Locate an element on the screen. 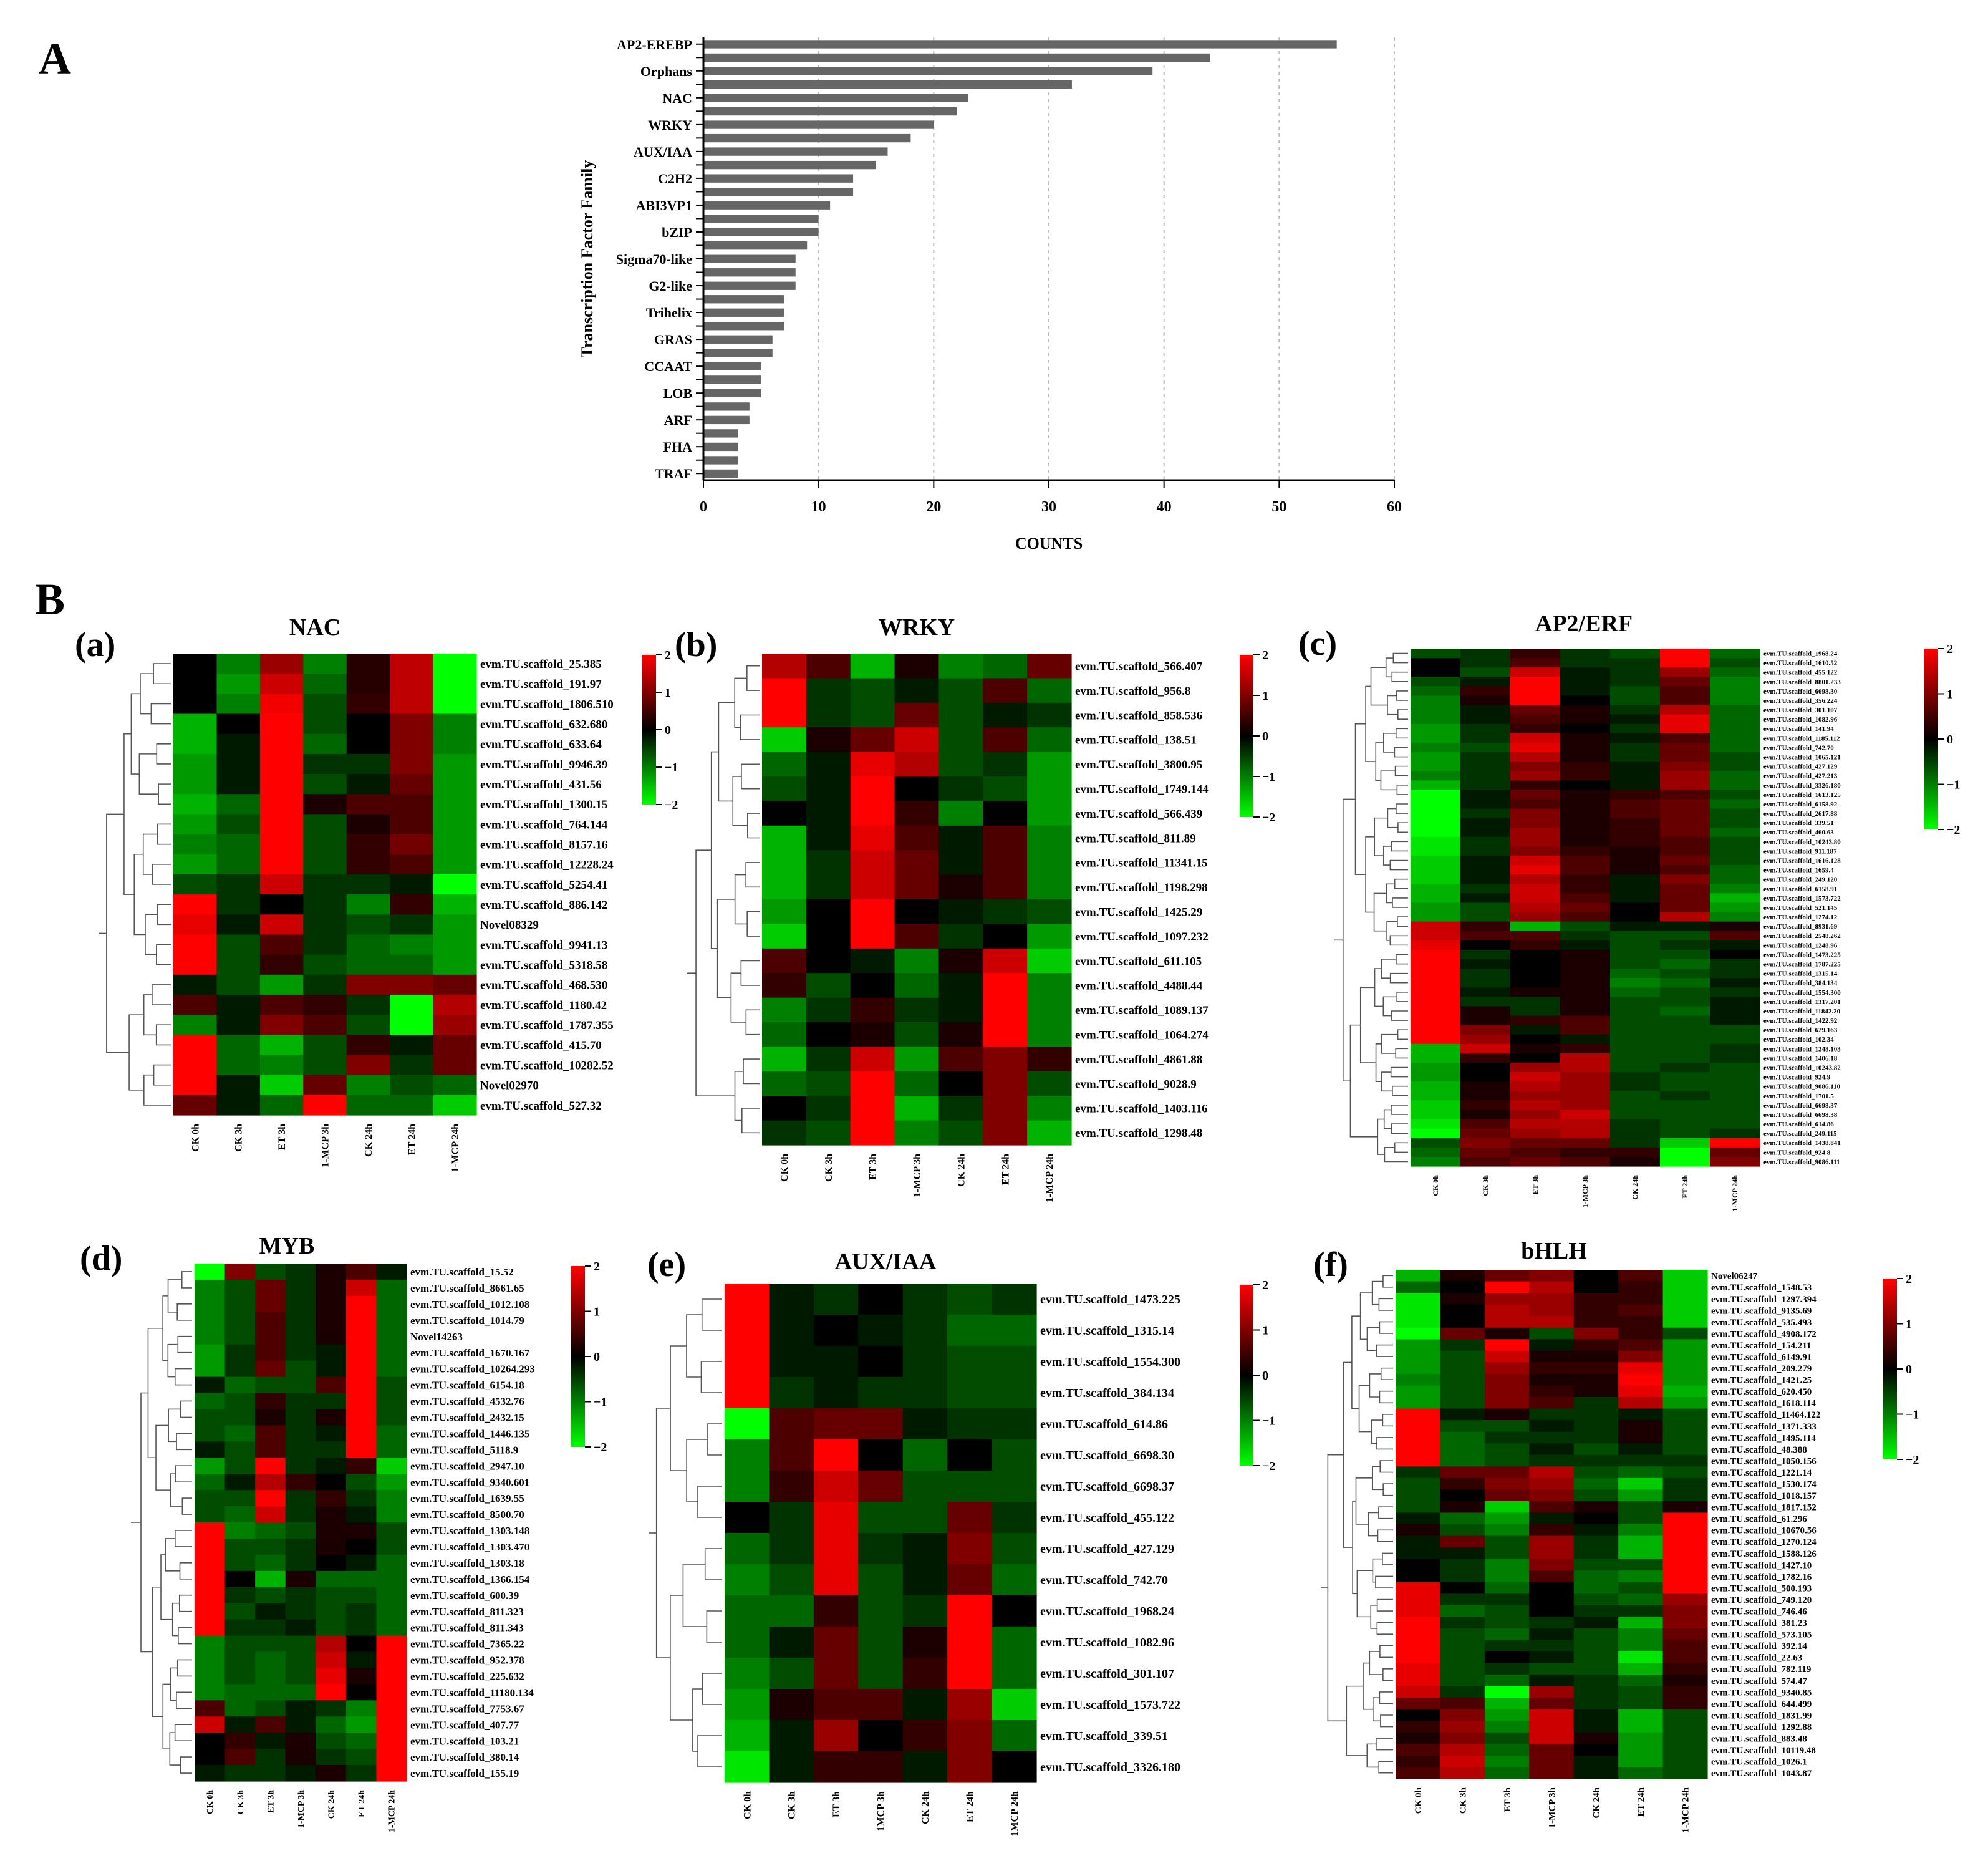  row-label: evm.TU.scaffold_48.388 is located at coordinates (1759, 1450).